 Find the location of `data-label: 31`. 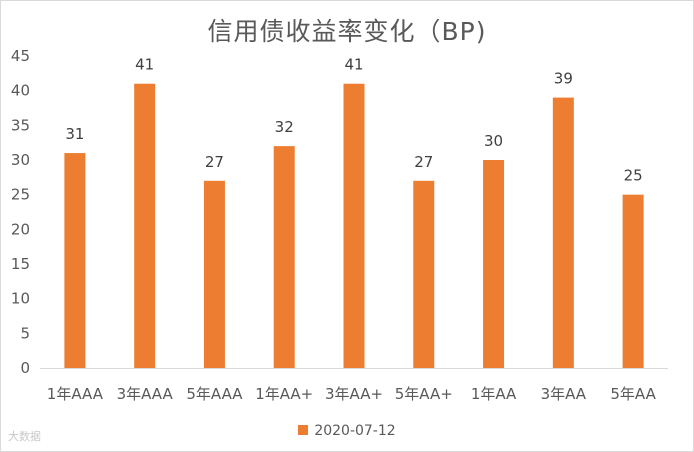

data-label: 31 is located at coordinates (74, 134).